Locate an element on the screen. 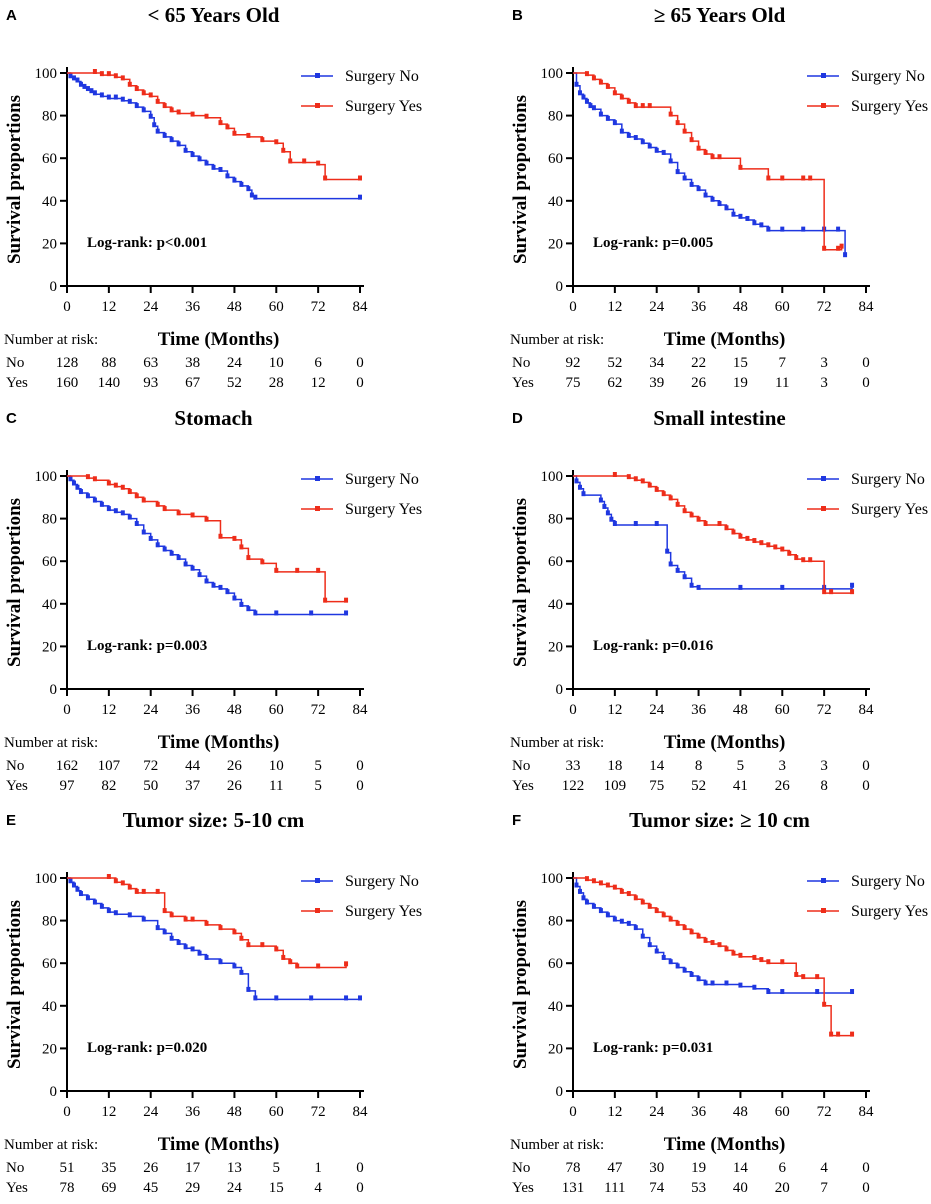 The height and width of the screenshot is (1204, 931). risk-value-no: 24 is located at coordinates (235, 363).